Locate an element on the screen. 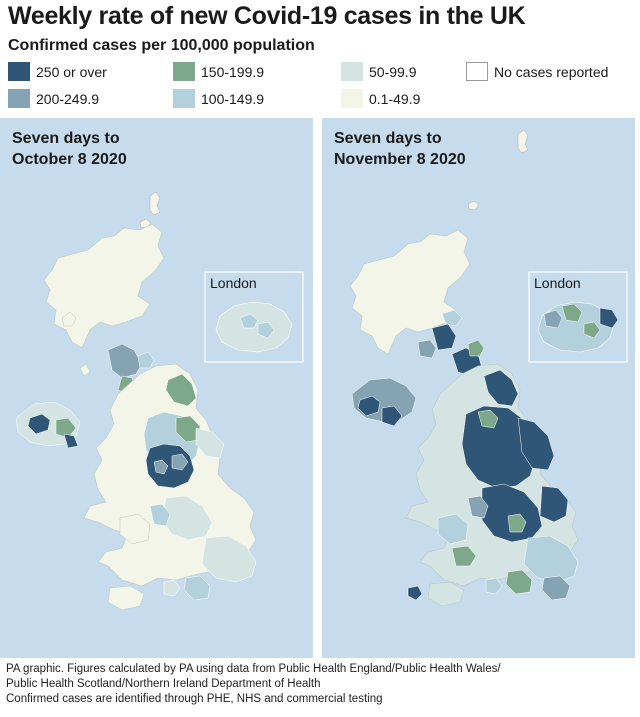 Image resolution: width=640 pixels, height=717 pixels. legend-item-50-99: 50-99.9 is located at coordinates (378, 71).